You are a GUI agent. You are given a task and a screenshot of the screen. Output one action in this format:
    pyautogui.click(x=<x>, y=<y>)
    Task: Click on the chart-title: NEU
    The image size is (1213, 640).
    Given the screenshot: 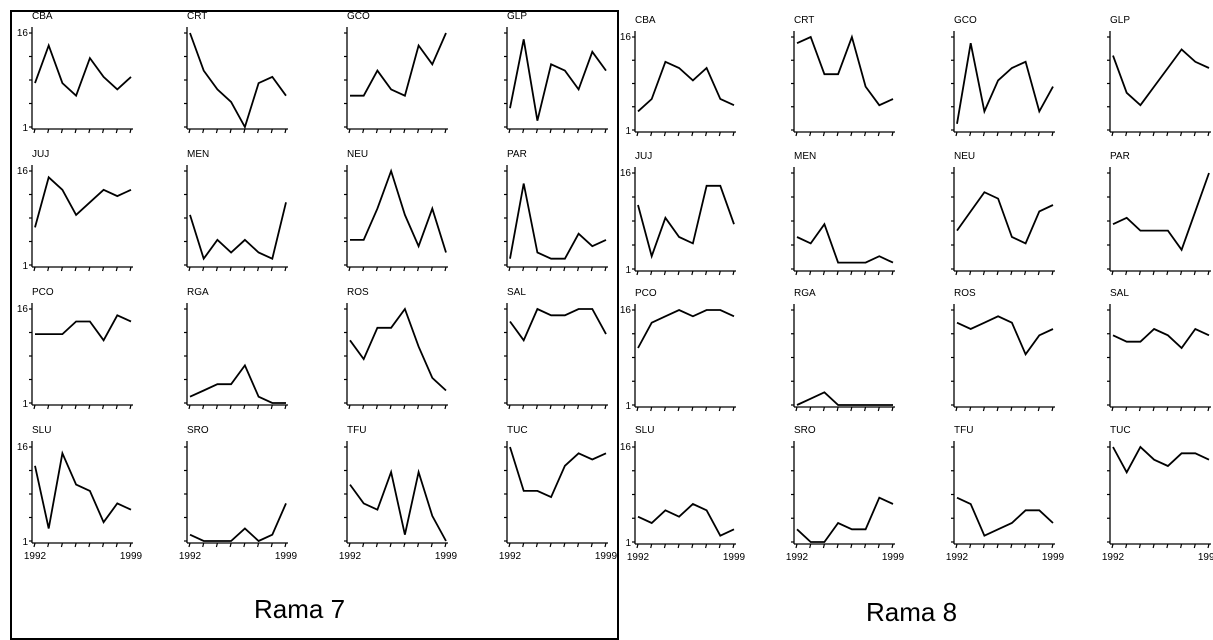 What is the action you would take?
    pyautogui.click(x=357, y=154)
    